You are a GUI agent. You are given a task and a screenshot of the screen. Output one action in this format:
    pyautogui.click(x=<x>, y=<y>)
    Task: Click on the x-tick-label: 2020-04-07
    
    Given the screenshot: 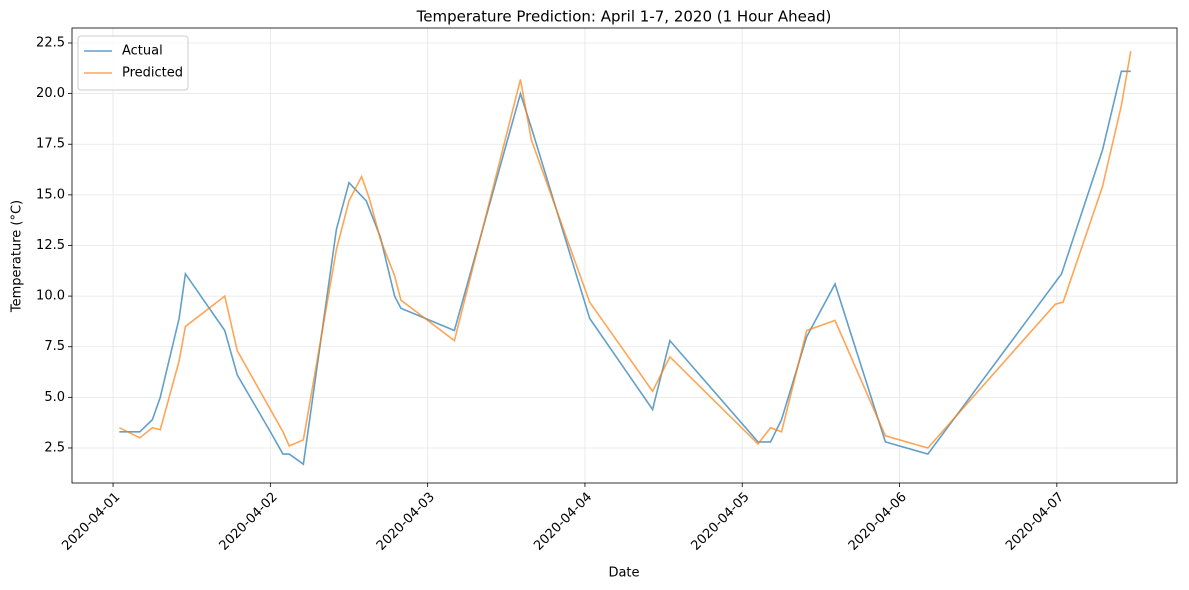 What is the action you would take?
    pyautogui.click(x=1035, y=522)
    